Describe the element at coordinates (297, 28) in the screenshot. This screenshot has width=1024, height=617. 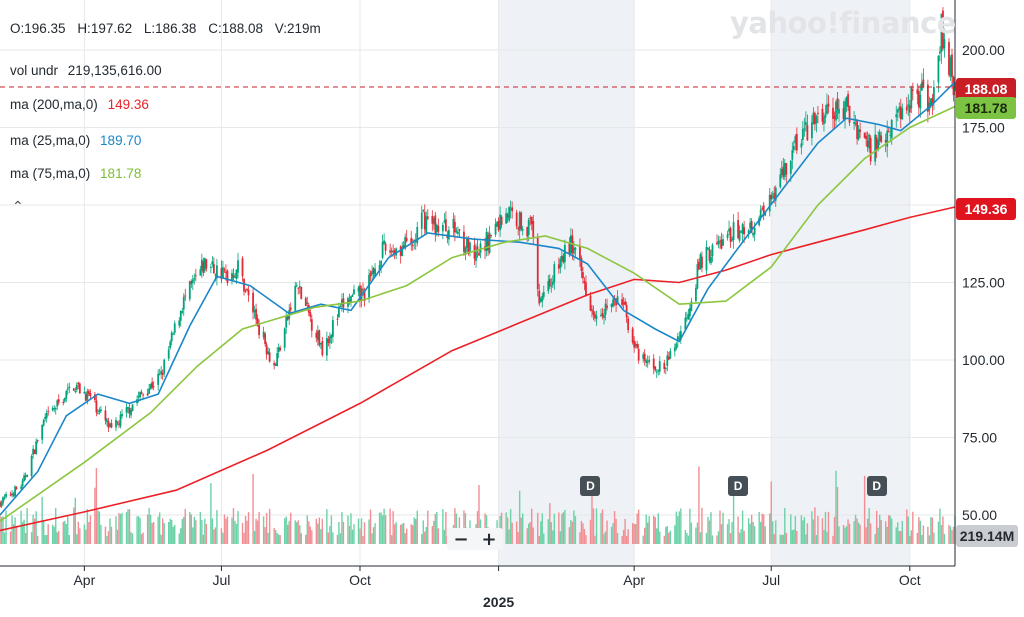
I see `volume-value: V:219m` at that location.